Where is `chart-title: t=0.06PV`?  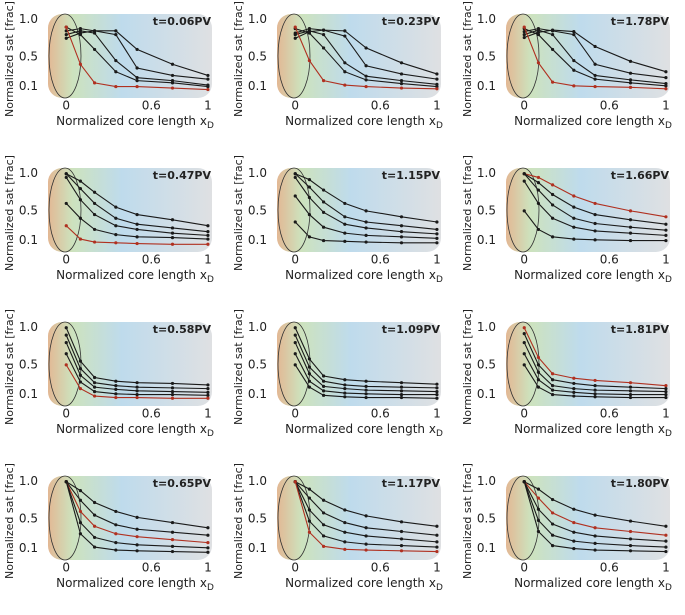
chart-title: t=0.06PV is located at coordinates (182, 21).